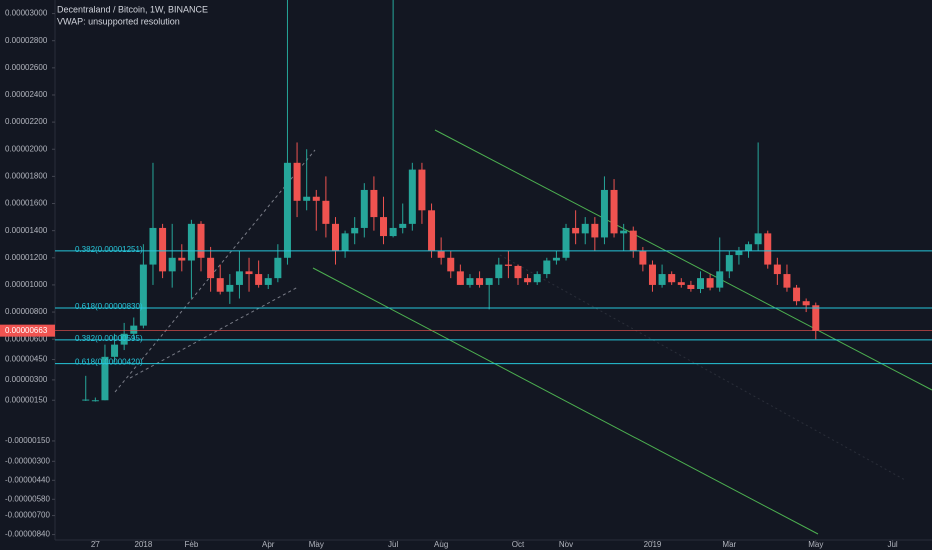 The image size is (932, 550). I want to click on y-tick-label: 0.00000450, so click(26, 359).